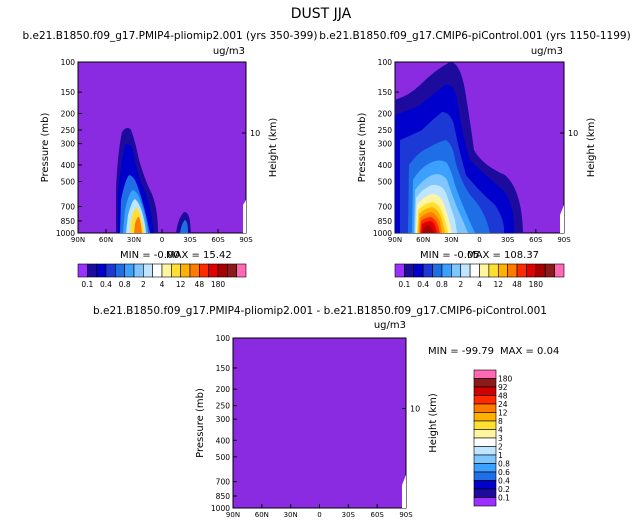 The height and width of the screenshot is (528, 643). What do you see at coordinates (134, 240) in the screenshot?
I see `p1-xtick-label: 30N` at bounding box center [134, 240].